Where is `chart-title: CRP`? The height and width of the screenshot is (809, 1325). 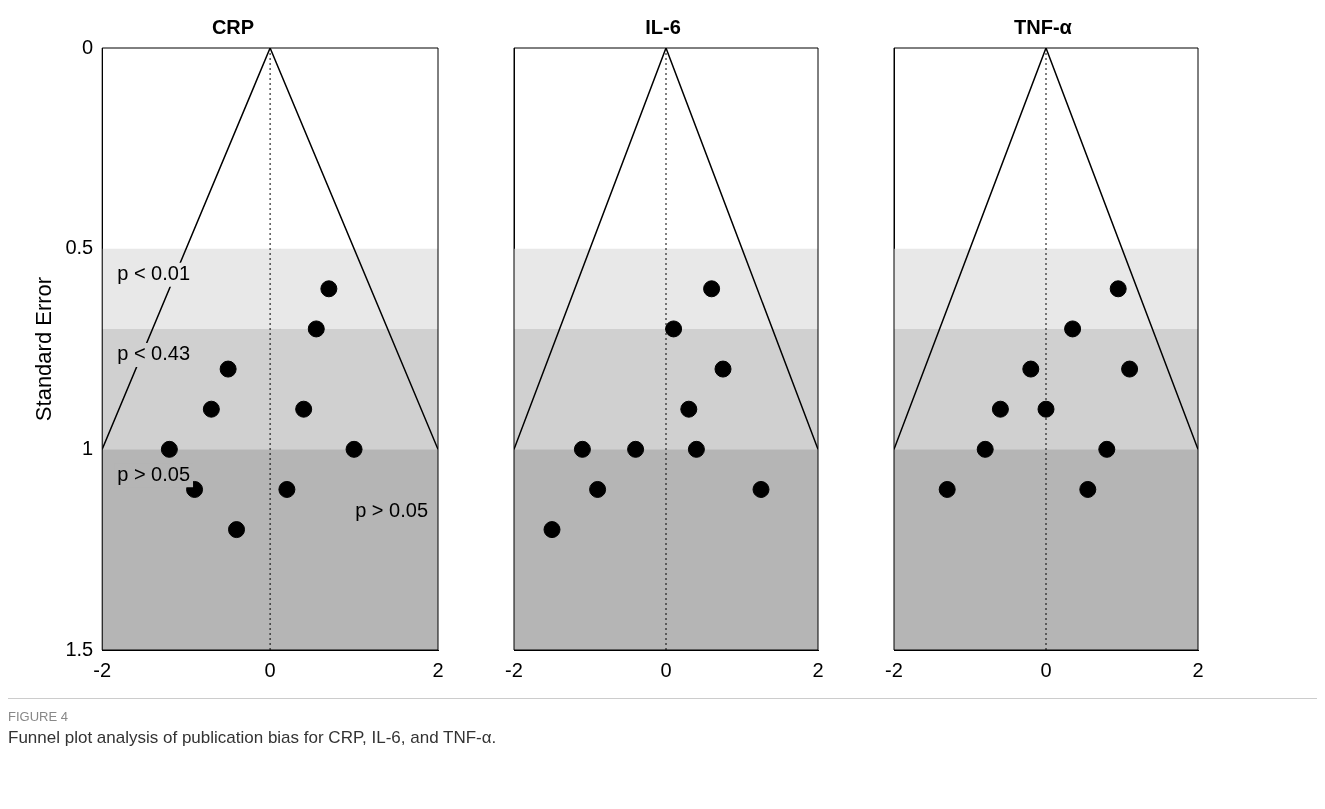
chart-title: CRP is located at coordinates (233, 26).